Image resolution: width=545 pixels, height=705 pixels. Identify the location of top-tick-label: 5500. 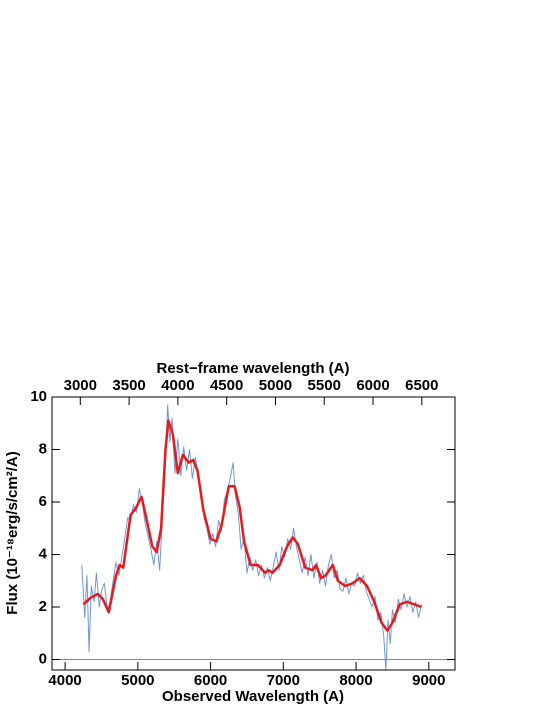
(324, 385).